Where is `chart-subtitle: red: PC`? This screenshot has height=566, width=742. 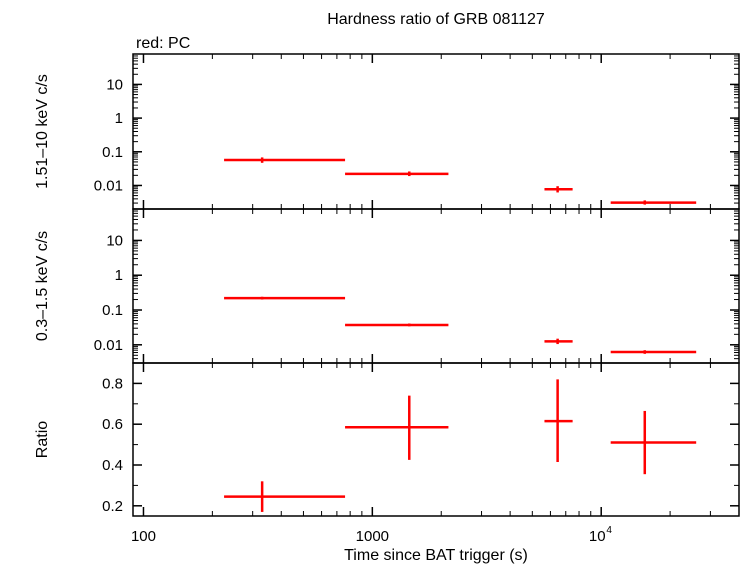 chart-subtitle: red: PC is located at coordinates (163, 43).